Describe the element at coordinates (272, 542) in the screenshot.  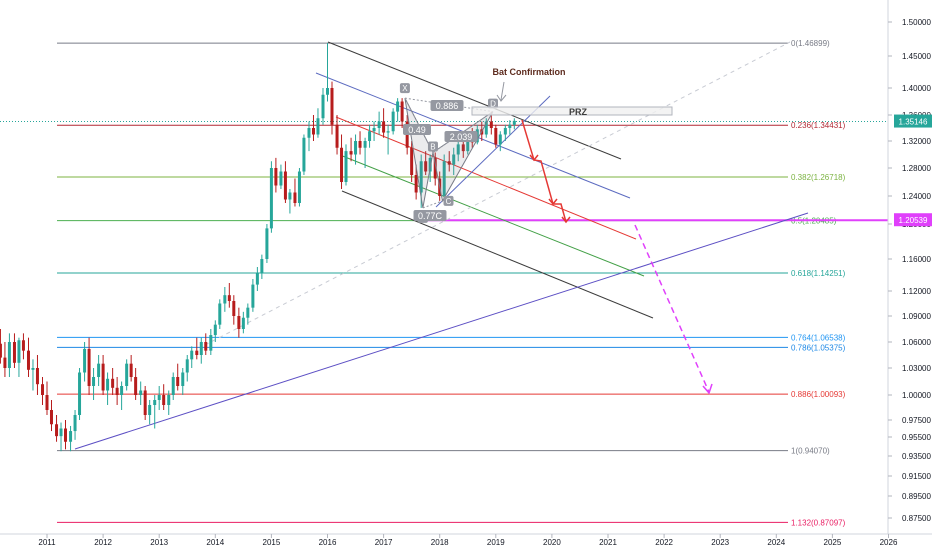
I see `x-tick-label: 2015` at that location.